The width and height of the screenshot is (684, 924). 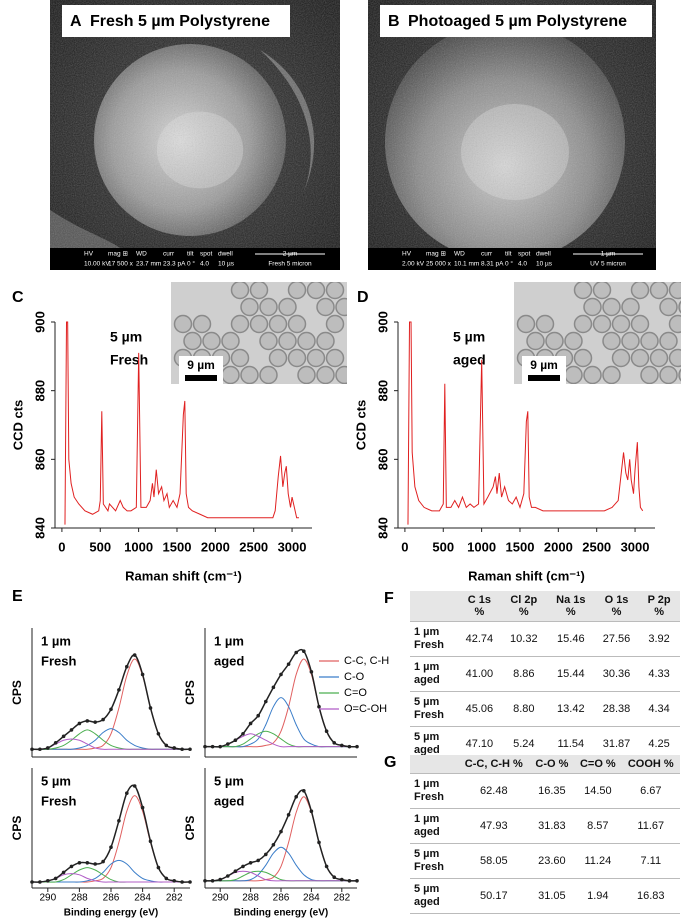 What do you see at coordinates (394, 21) in the screenshot?
I see `sem-letter: B` at bounding box center [394, 21].